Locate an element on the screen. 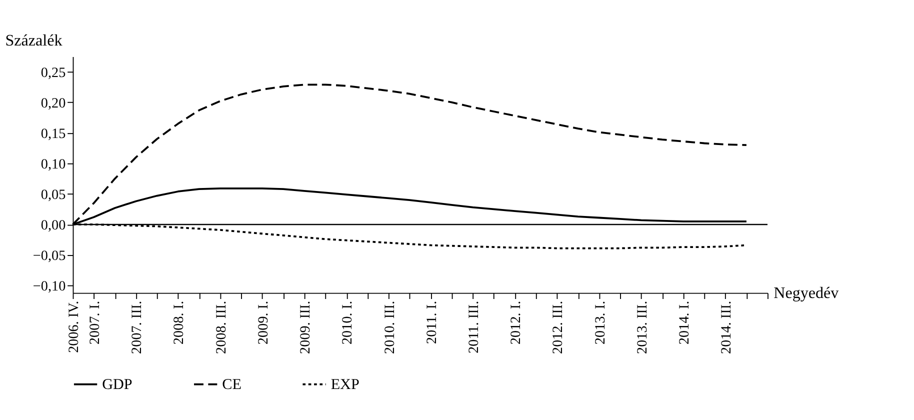 This screenshot has height=420, width=914. x-tick-label: 2011. I. is located at coordinates (432, 322).